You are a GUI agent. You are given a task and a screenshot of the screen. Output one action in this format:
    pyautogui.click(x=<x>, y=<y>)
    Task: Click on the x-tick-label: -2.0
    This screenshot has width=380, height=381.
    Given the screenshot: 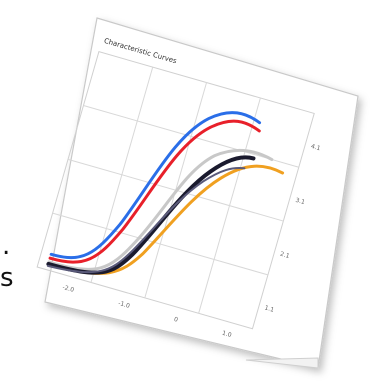 What is the action you would take?
    pyautogui.click(x=68, y=289)
    